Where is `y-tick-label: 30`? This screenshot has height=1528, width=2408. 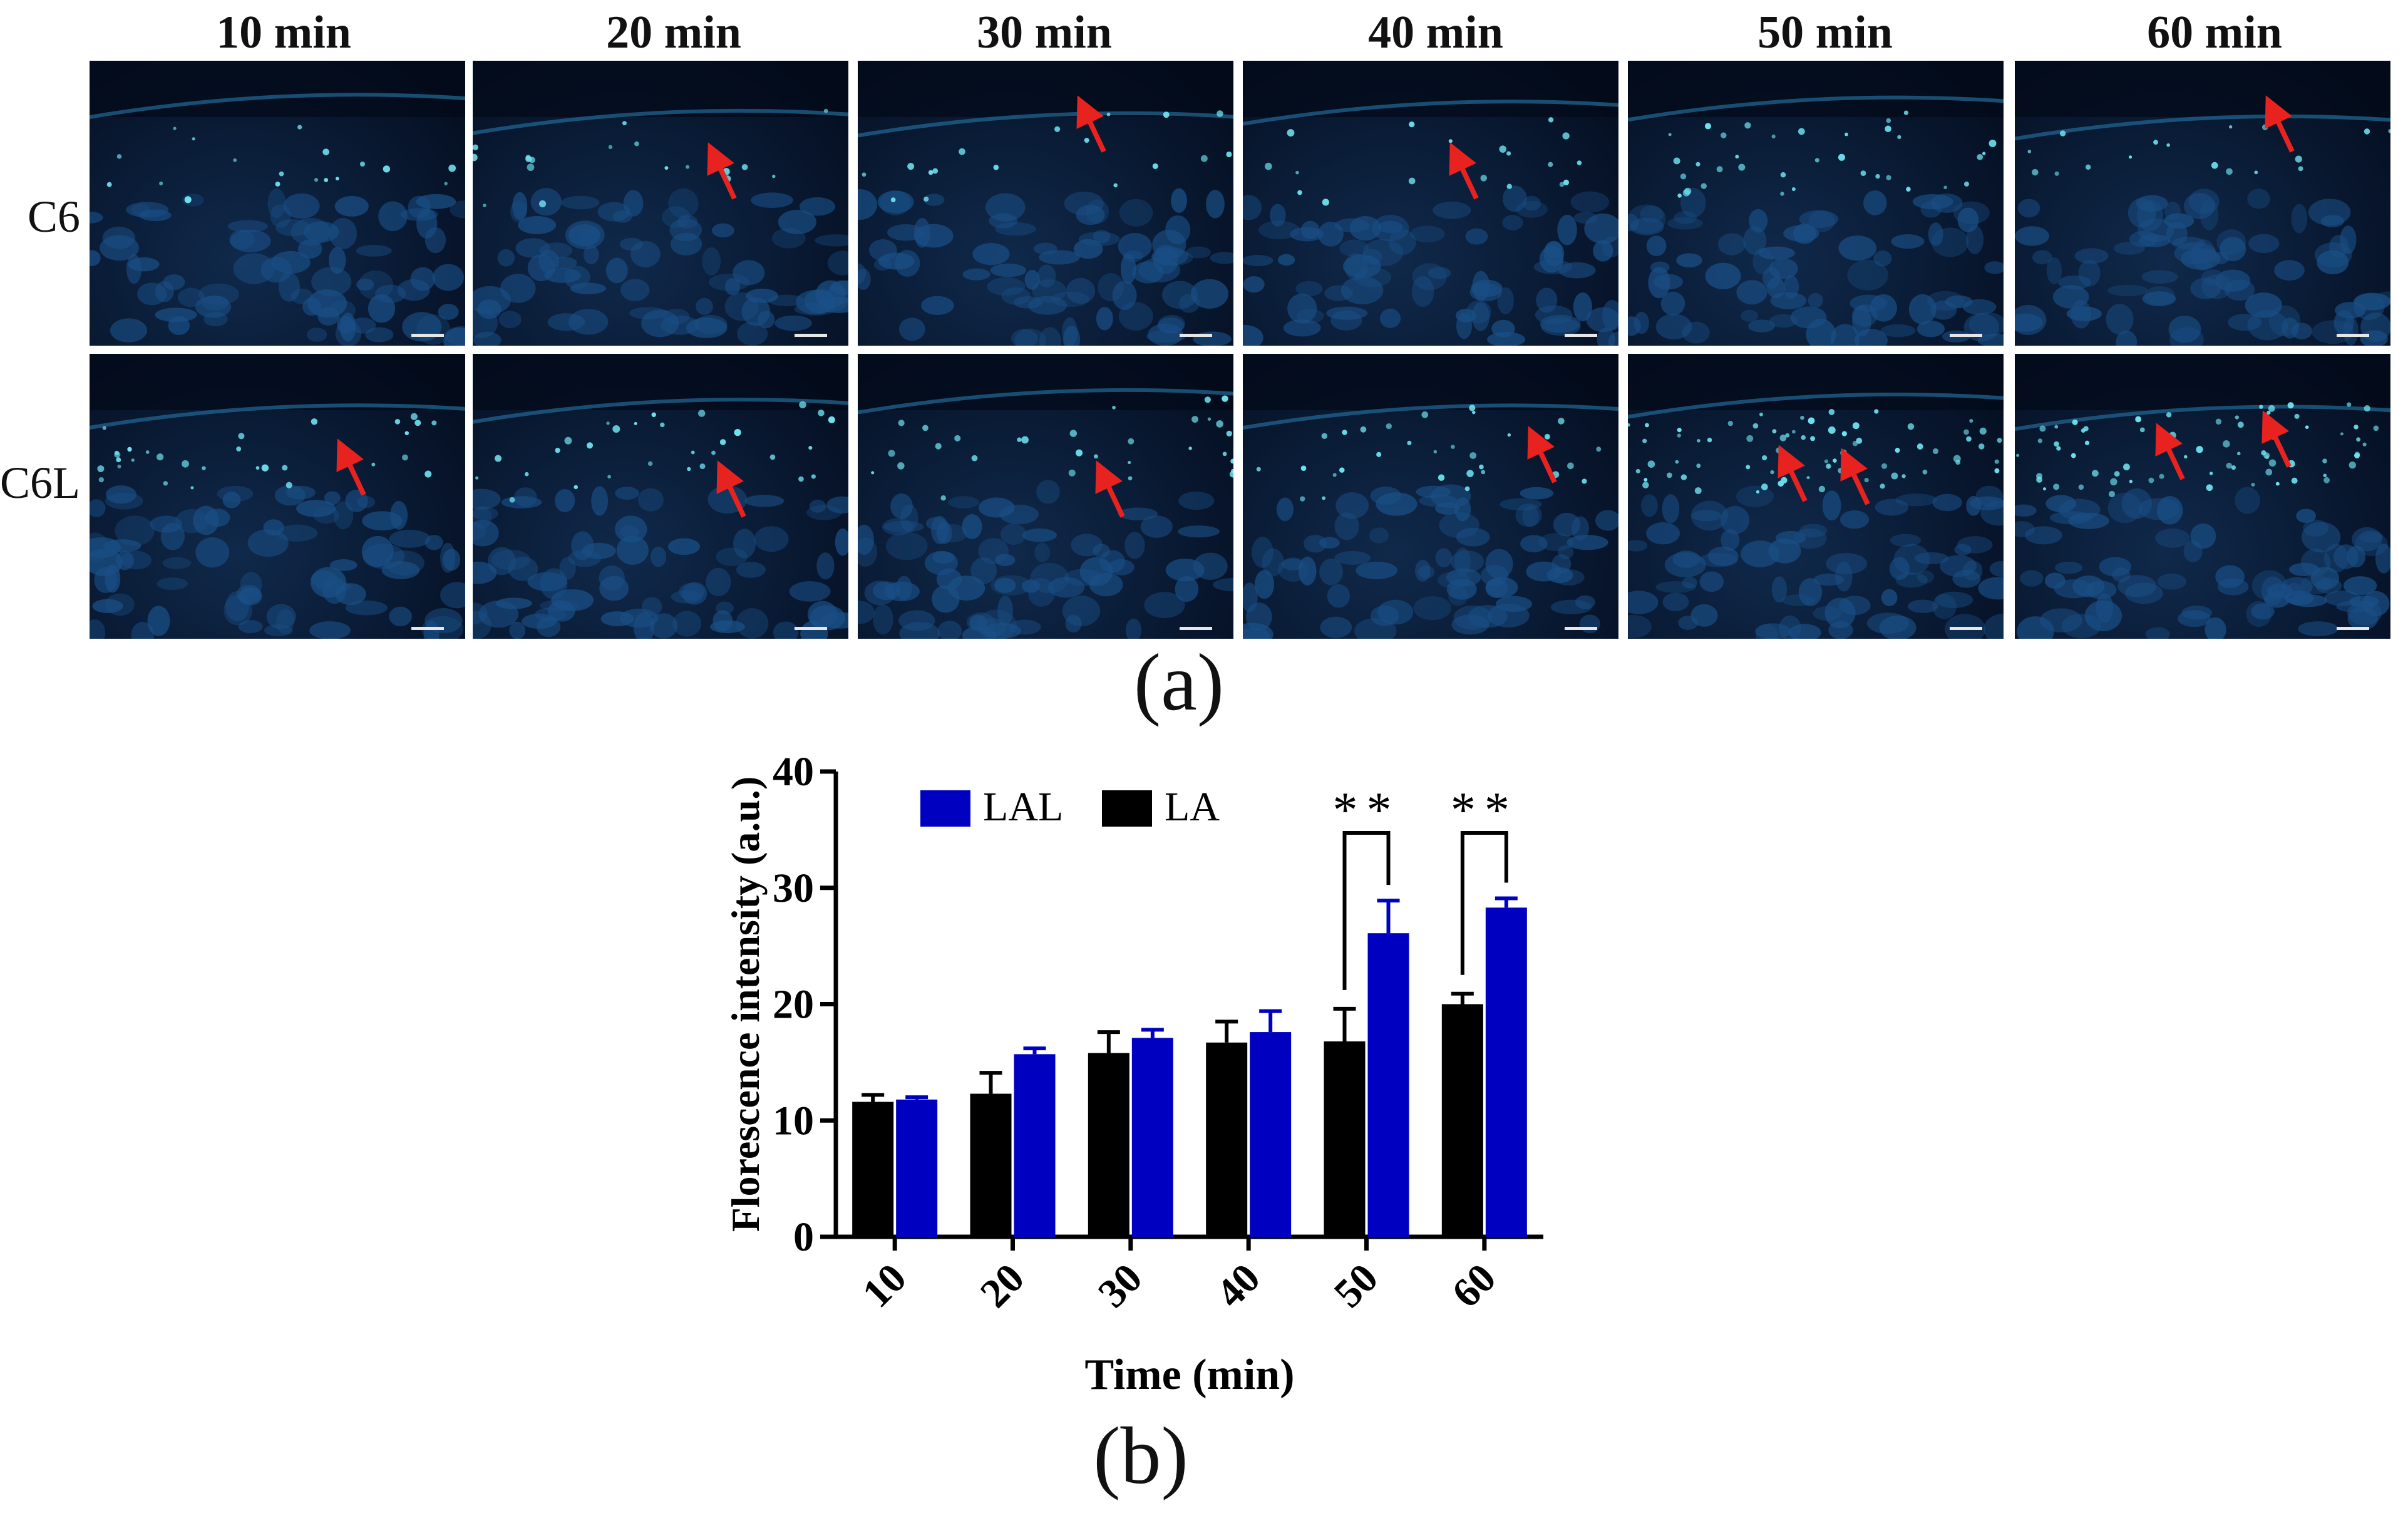
y-tick-label: 30 is located at coordinates (793, 888).